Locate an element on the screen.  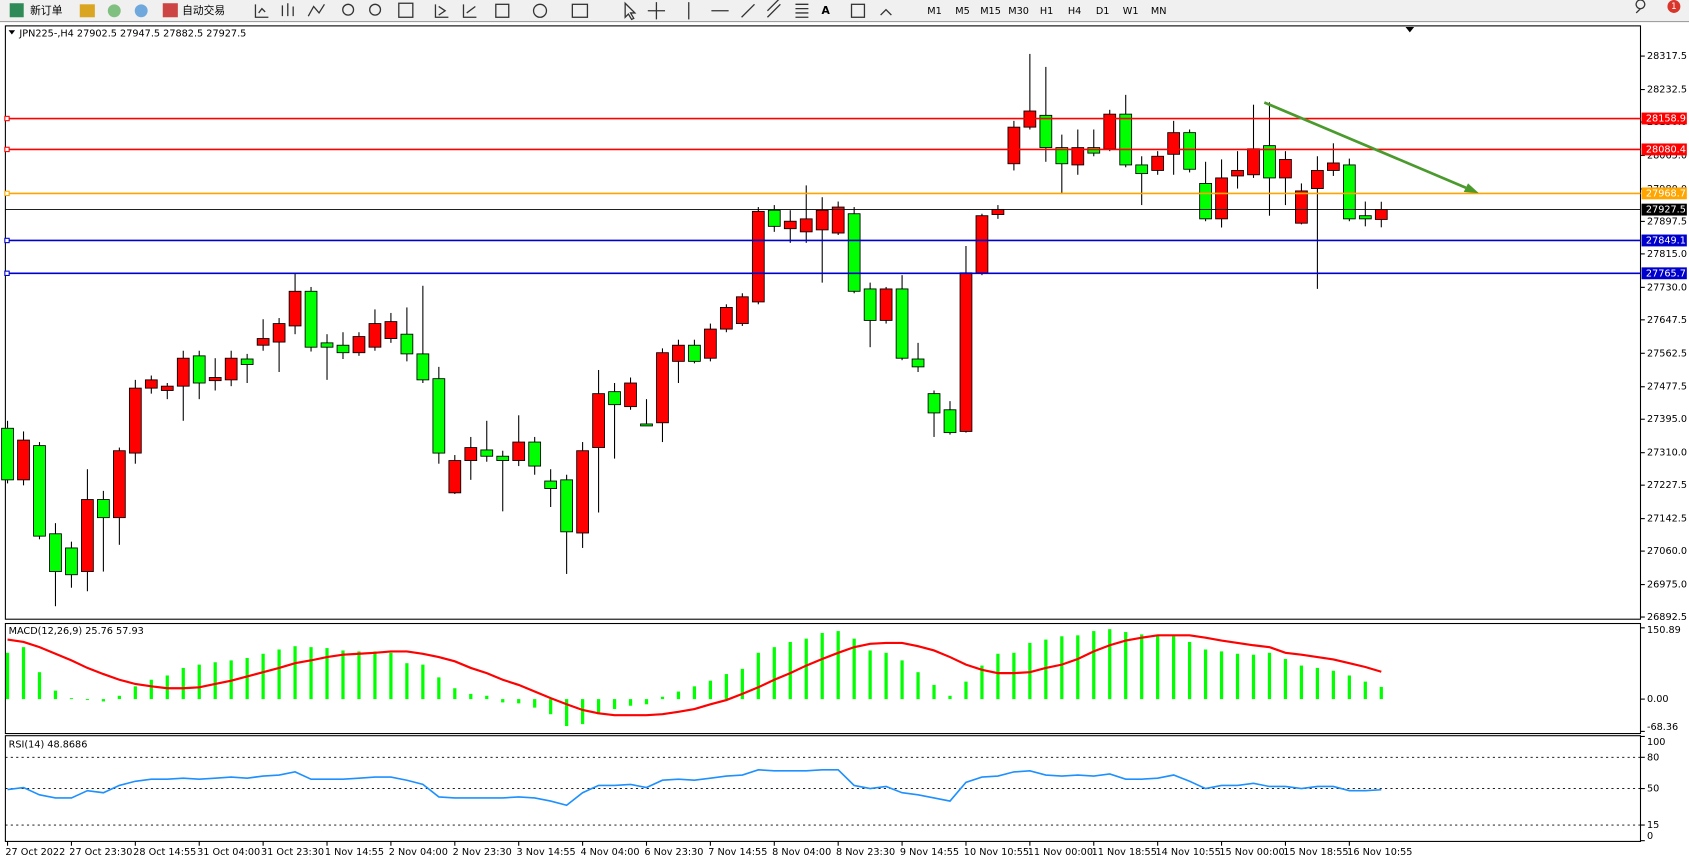
timeframe-button: W1 is located at coordinates (1131, 11).